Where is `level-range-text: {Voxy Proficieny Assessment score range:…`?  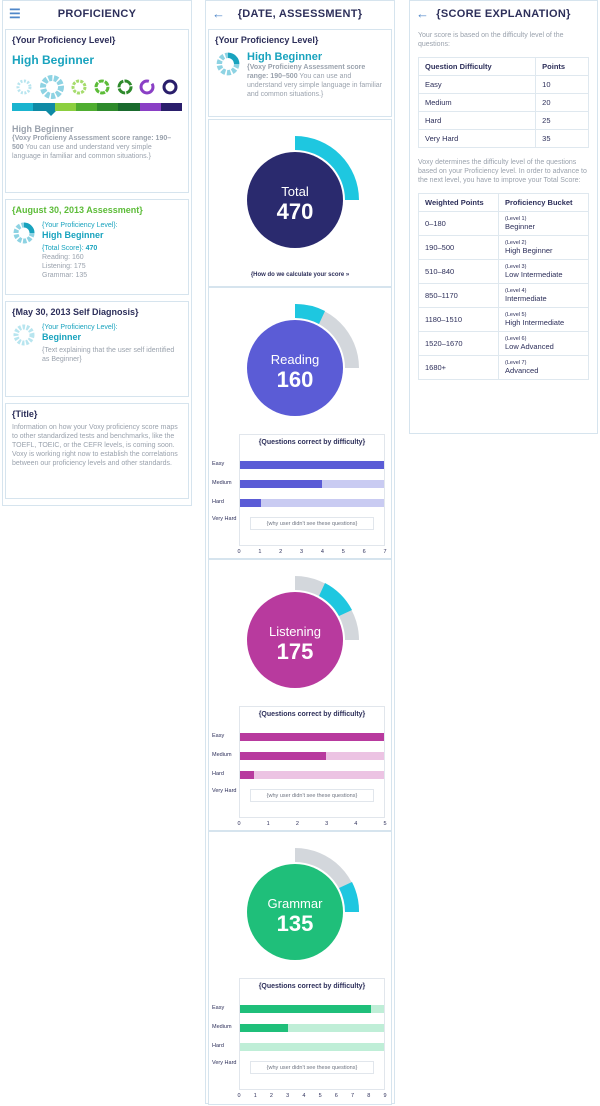 level-range-text: {Voxy Proficieny Assessment score range:… is located at coordinates (97, 147).